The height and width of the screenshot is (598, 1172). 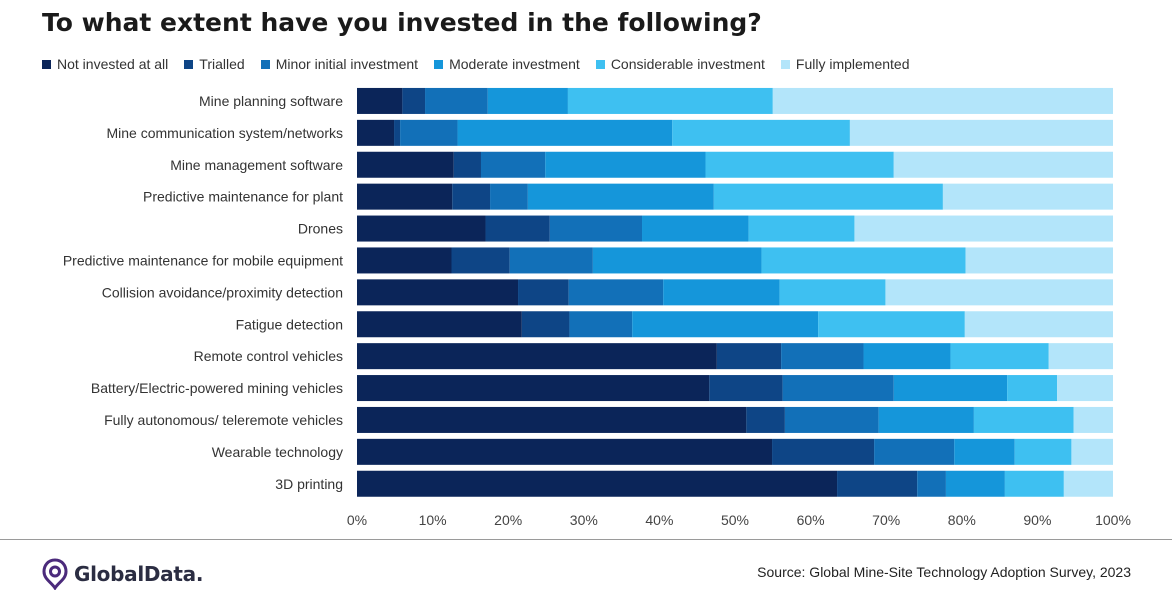 What do you see at coordinates (735, 520) in the screenshot?
I see `x-tick-label: 50%` at bounding box center [735, 520].